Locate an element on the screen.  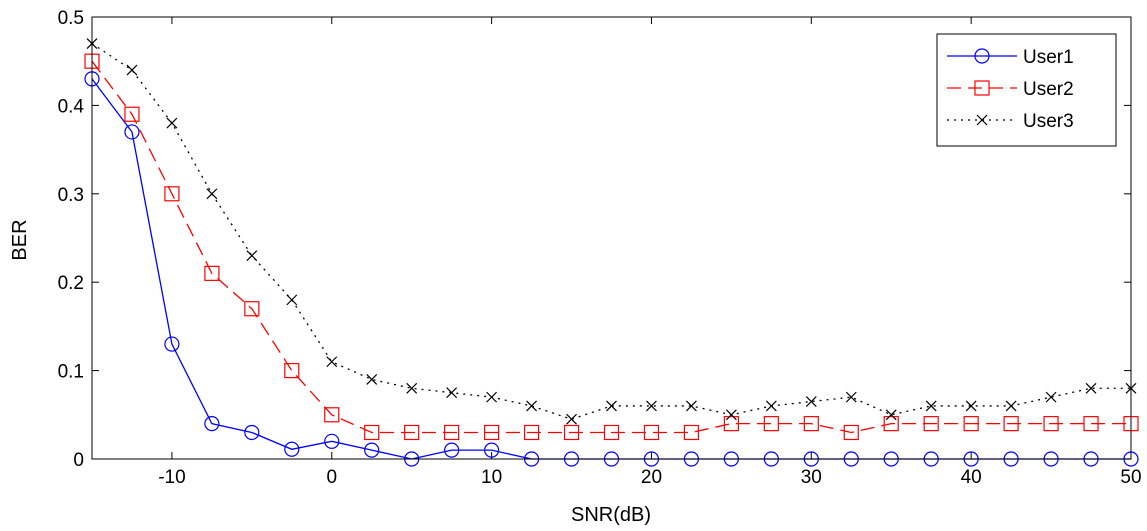
x-tick-label: 10 is located at coordinates (491, 477).